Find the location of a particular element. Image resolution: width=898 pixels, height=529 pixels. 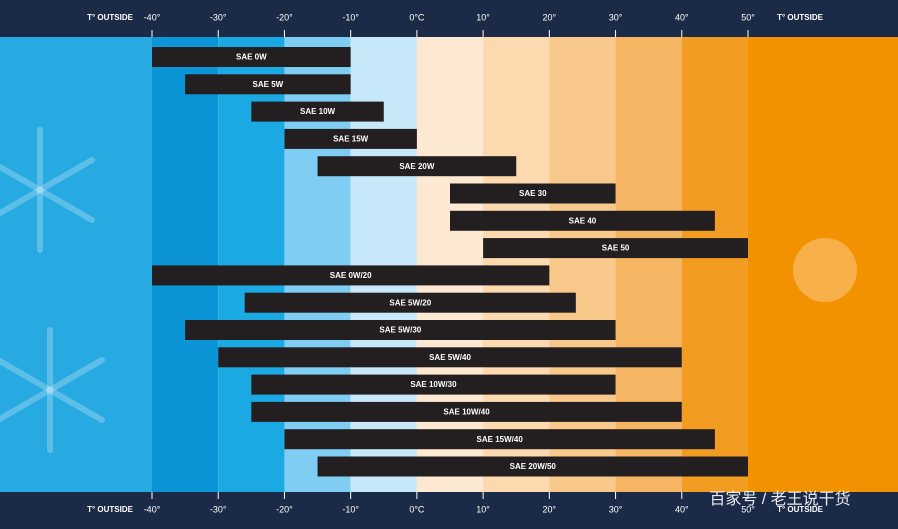

bar-label: SAE 15W is located at coordinates (351, 139).